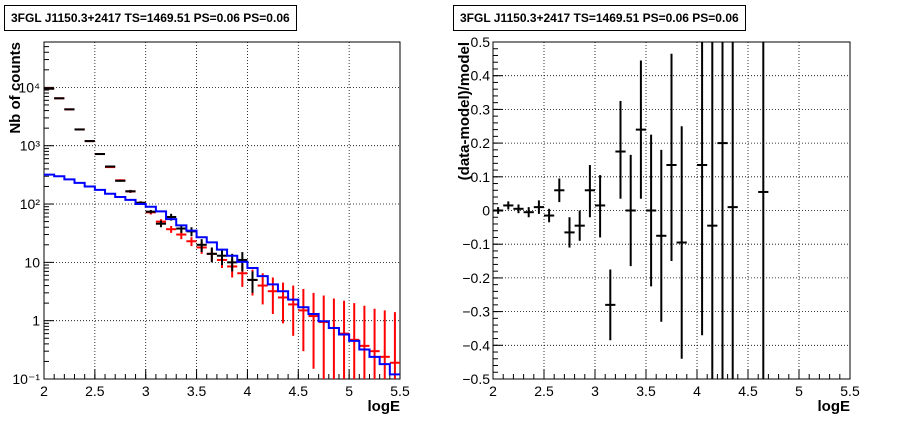 The image size is (898, 421). I want to click on y-tick-label: 10³, so click(30, 146).